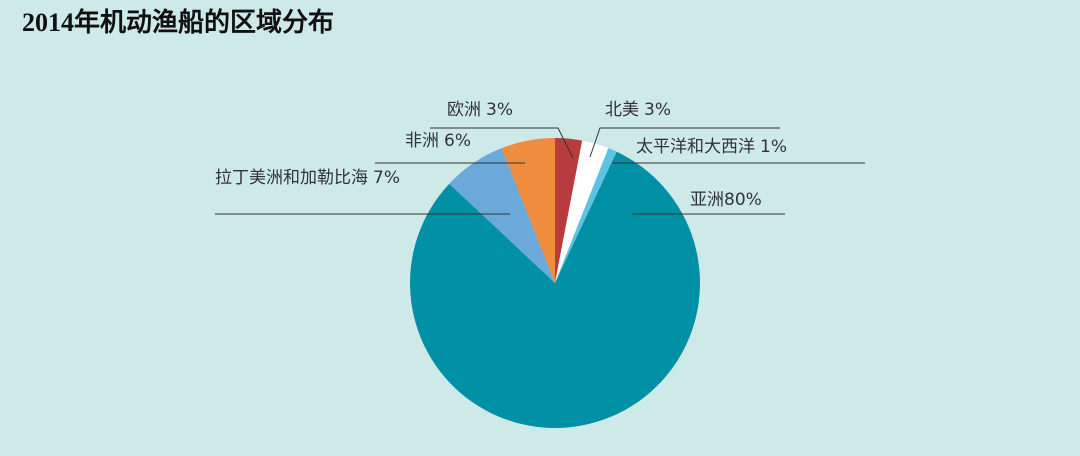 The width and height of the screenshot is (1080, 456). What do you see at coordinates (773, 147) in the screenshot?
I see `value-label: 1%` at bounding box center [773, 147].